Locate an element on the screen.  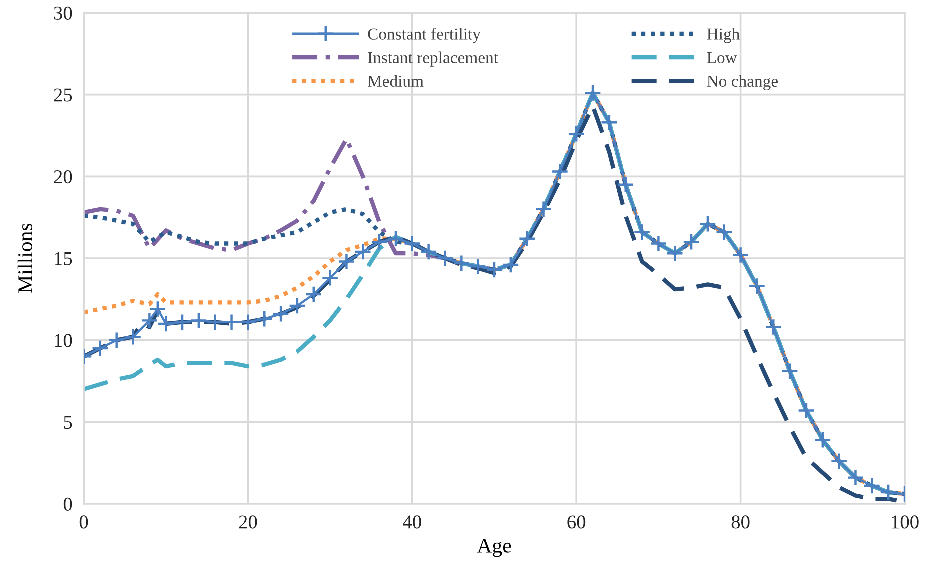
legend-label: Medium is located at coordinates (396, 81).